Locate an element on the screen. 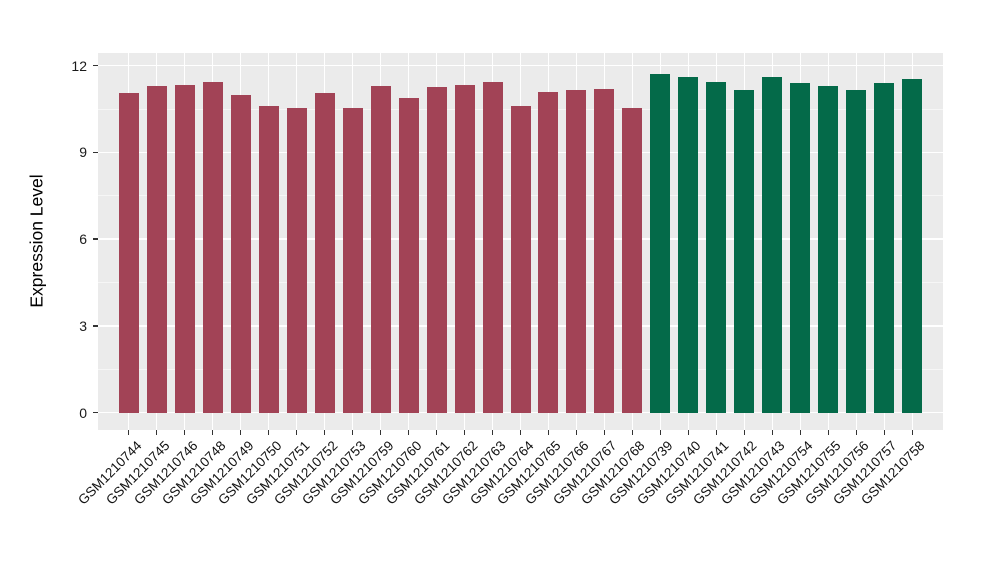 This screenshot has height=580, width=1000. y-tick-label: 3 is located at coordinates (83, 325).